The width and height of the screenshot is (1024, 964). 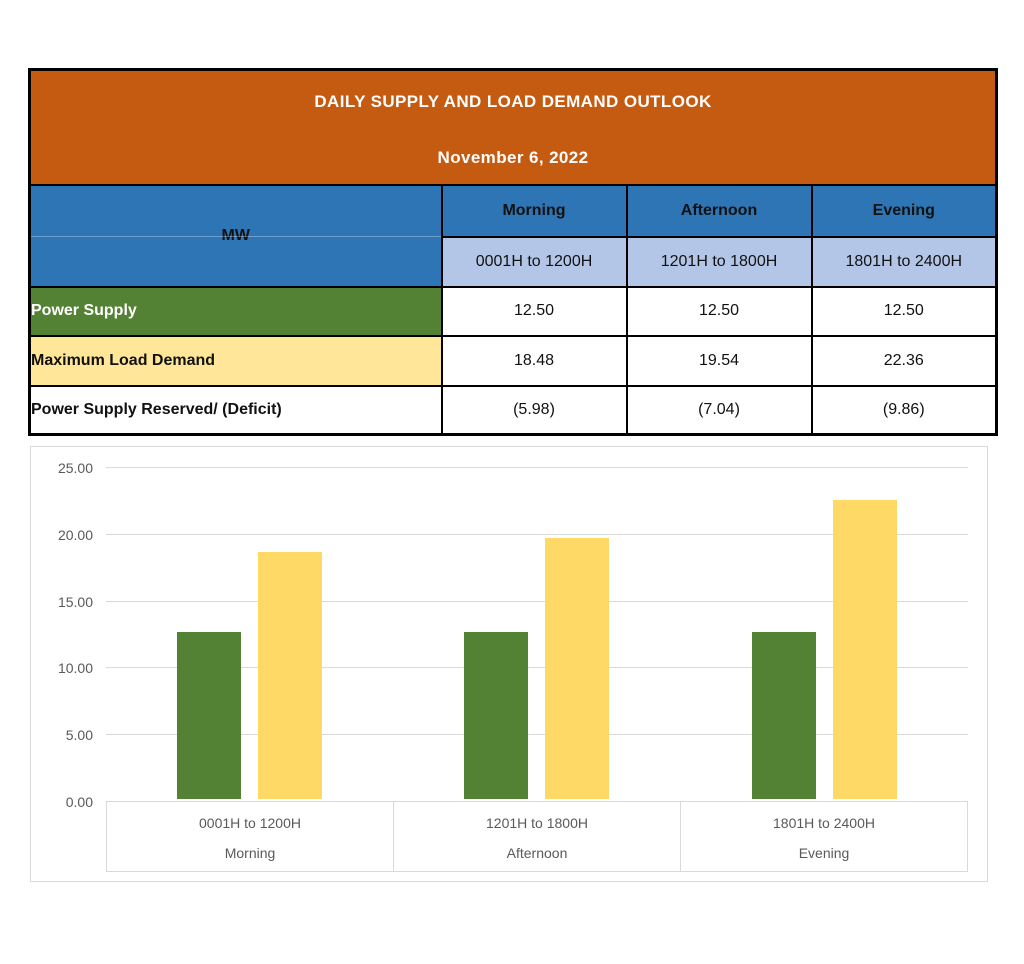 I want to click on reserve-morning-value: (5.98), so click(x=534, y=410).